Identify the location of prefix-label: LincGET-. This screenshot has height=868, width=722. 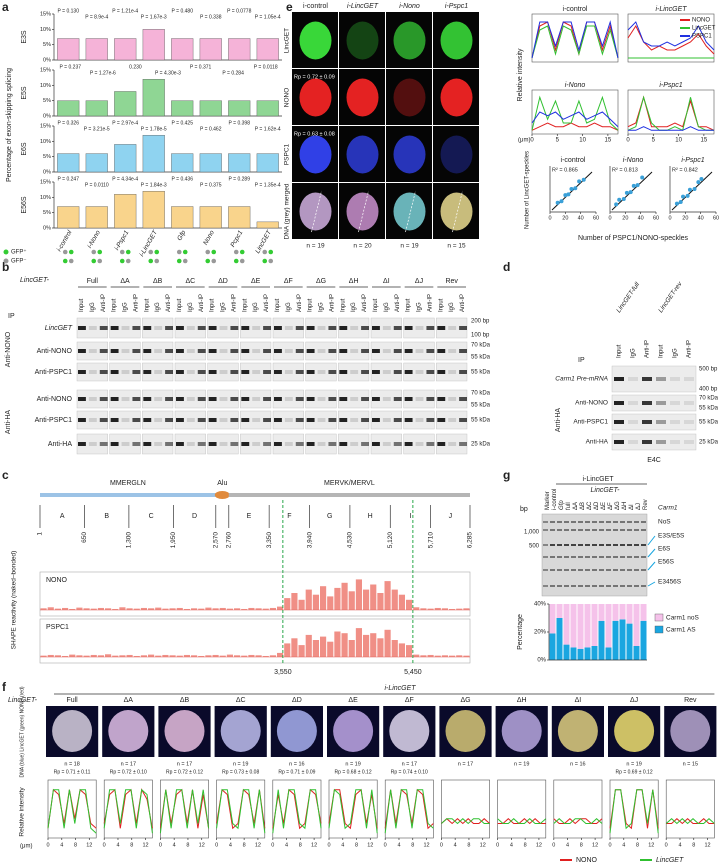
(23, 700).